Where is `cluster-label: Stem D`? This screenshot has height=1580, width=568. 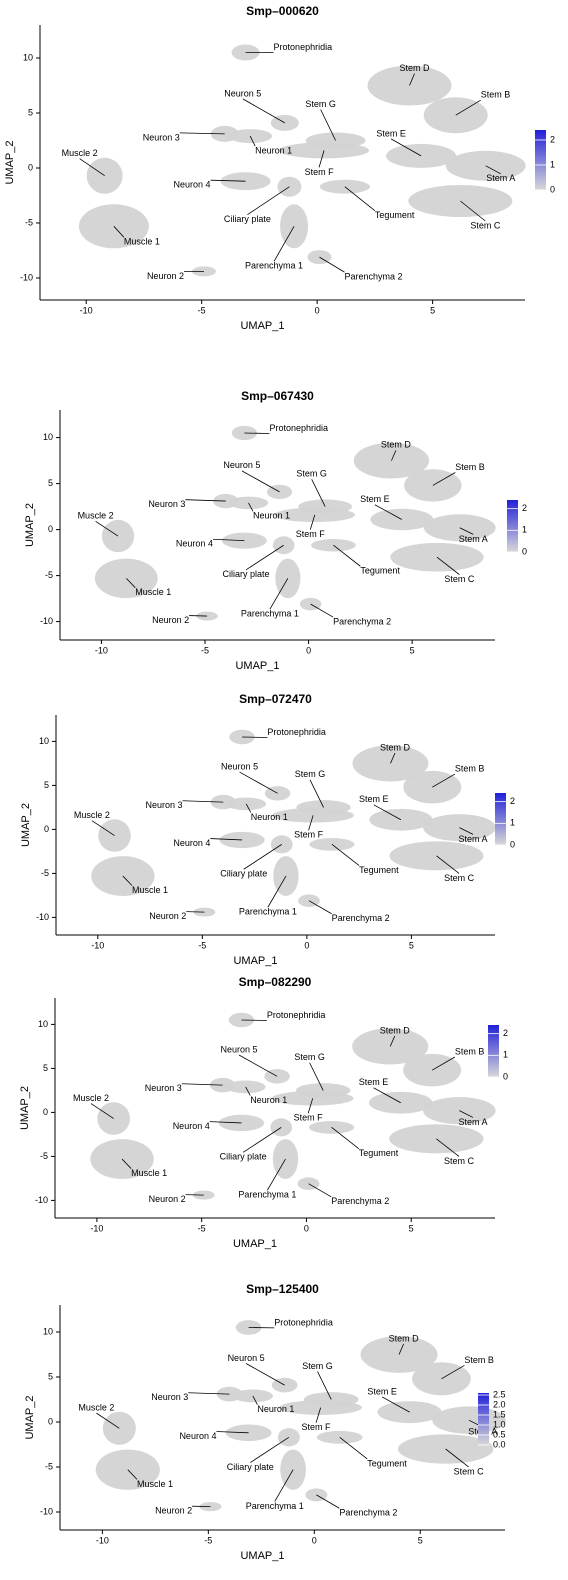
cluster-label: Stem D is located at coordinates (395, 747).